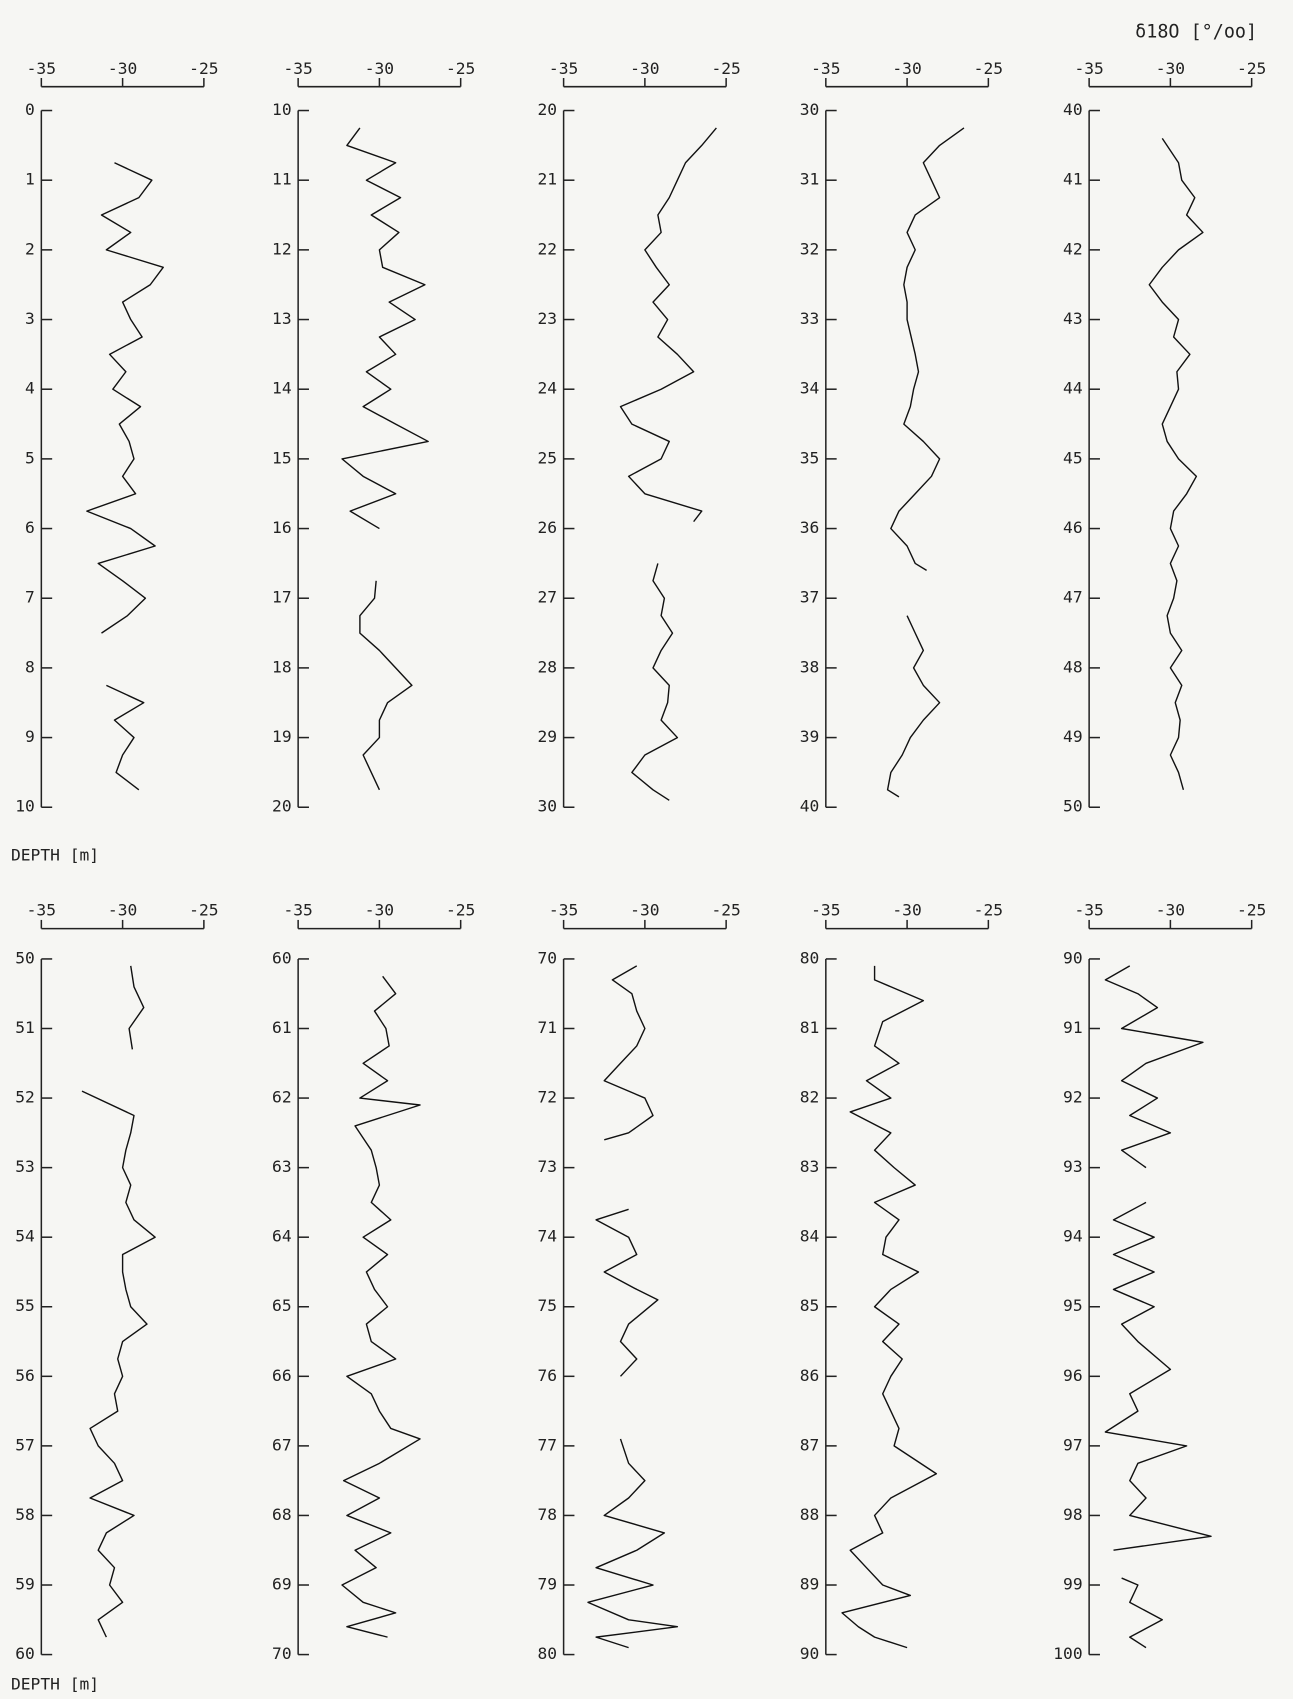 Image resolution: width=1293 pixels, height=1699 pixels. Describe the element at coordinates (548, 179) in the screenshot. I see `y-tick-label: 21` at that location.